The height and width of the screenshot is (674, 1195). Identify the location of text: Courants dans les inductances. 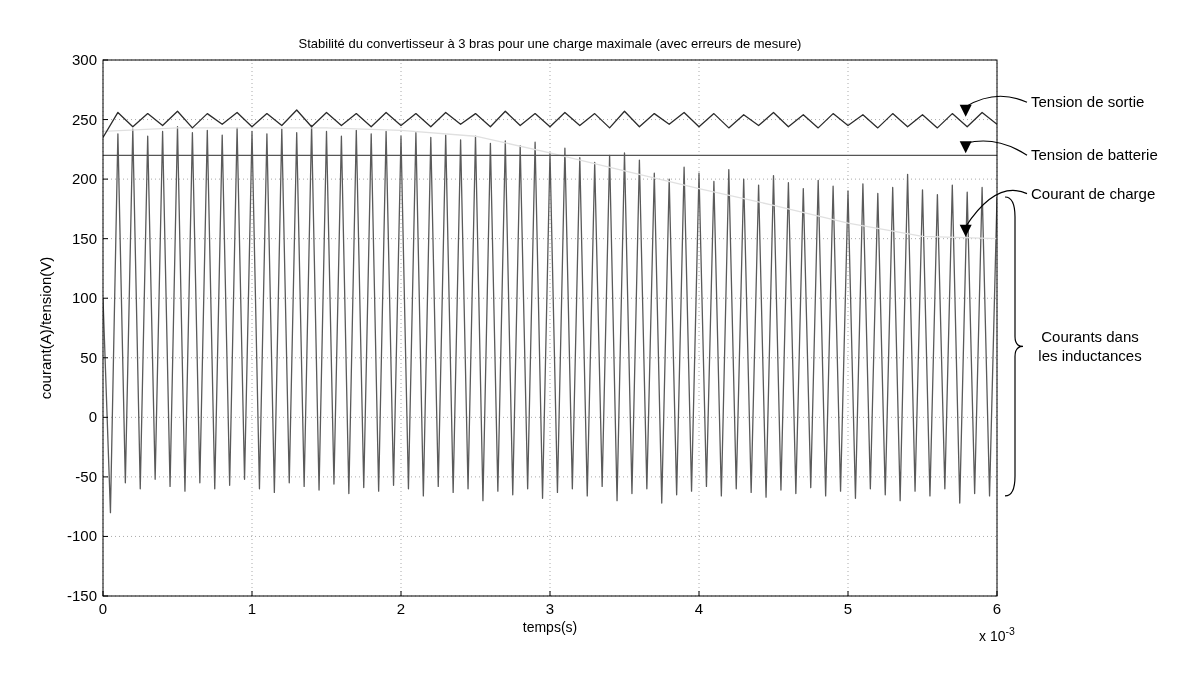
(1090, 346).